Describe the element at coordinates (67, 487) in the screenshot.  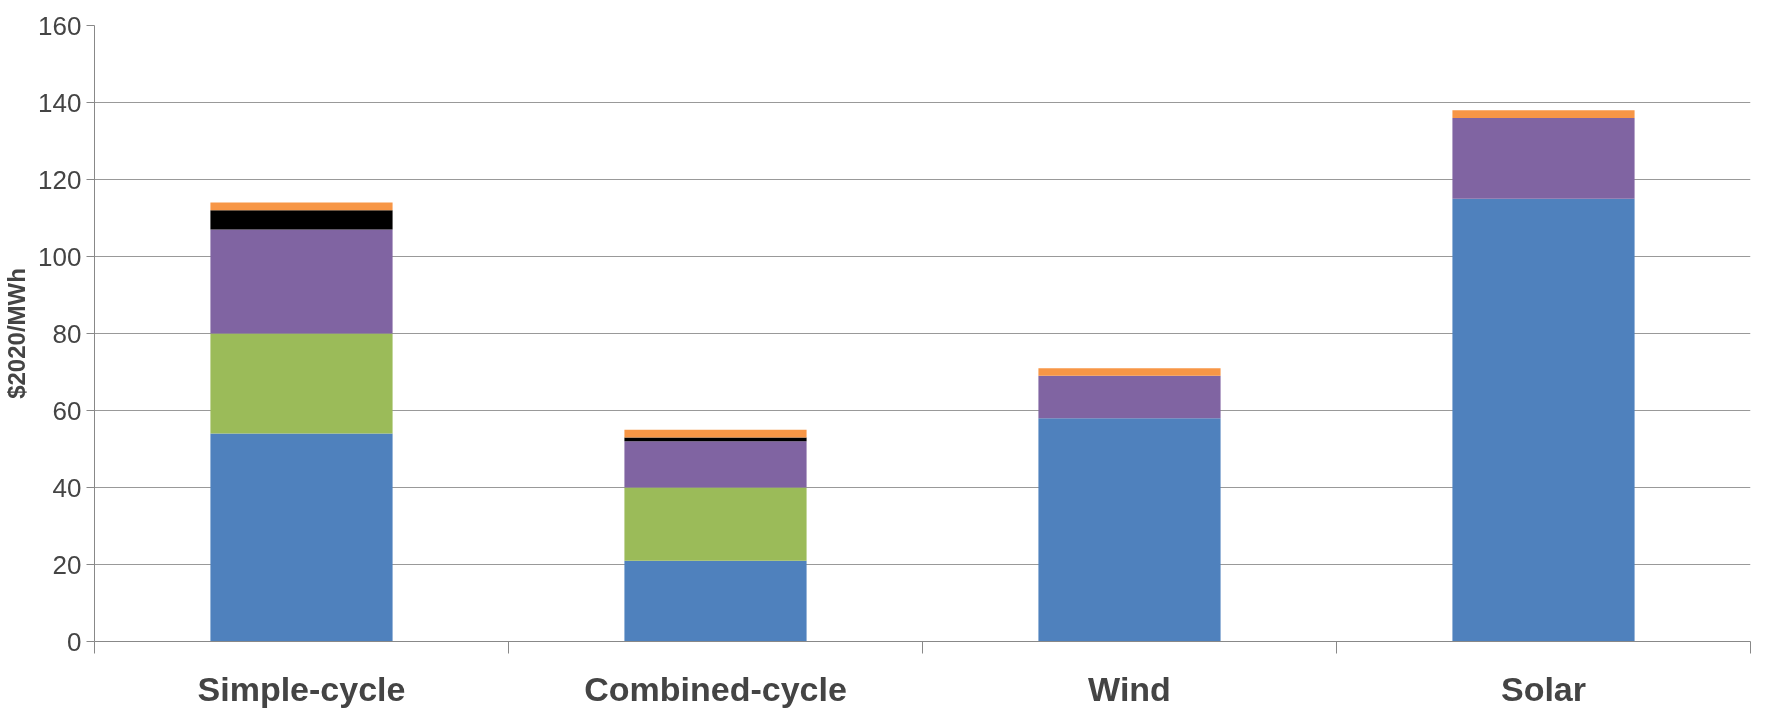
I see `y-tick-label: 40` at that location.